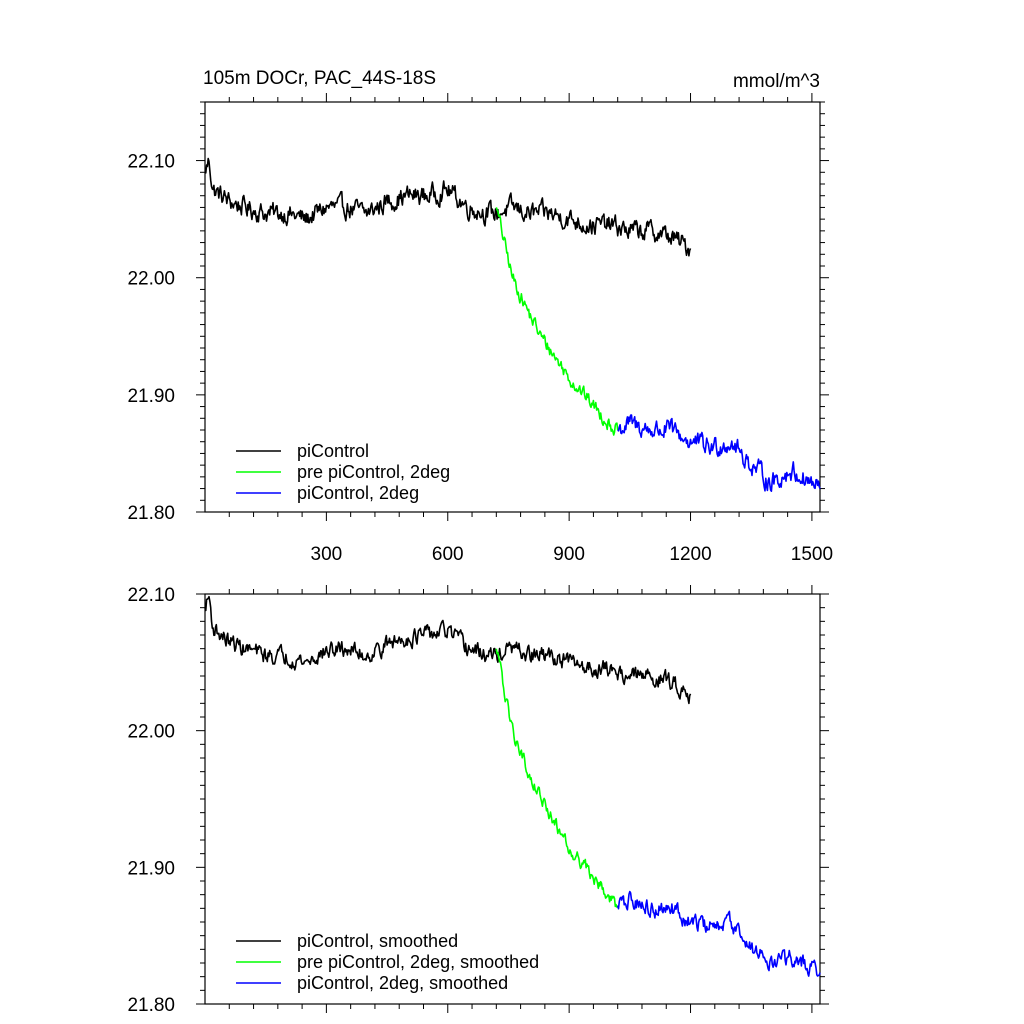 This screenshot has height=1024, width=1024. I want to click on legend-label: pre piControl, 2deg, so click(373, 472).